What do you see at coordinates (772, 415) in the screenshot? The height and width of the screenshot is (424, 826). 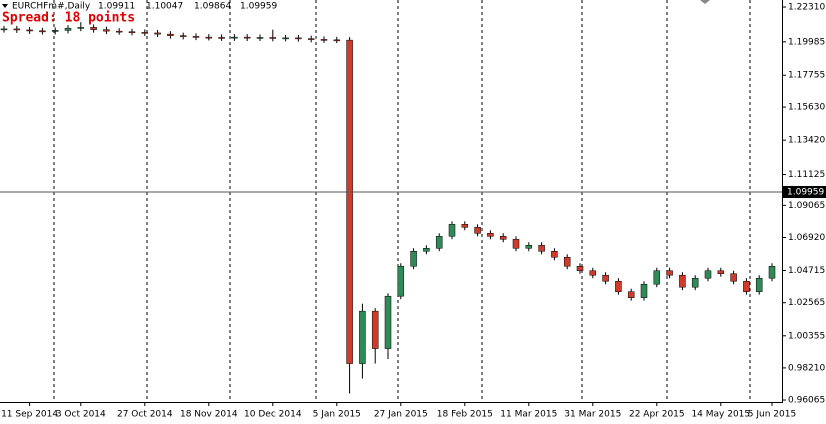 I see `x-tick-label: 5 Jun 2015` at bounding box center [772, 415].